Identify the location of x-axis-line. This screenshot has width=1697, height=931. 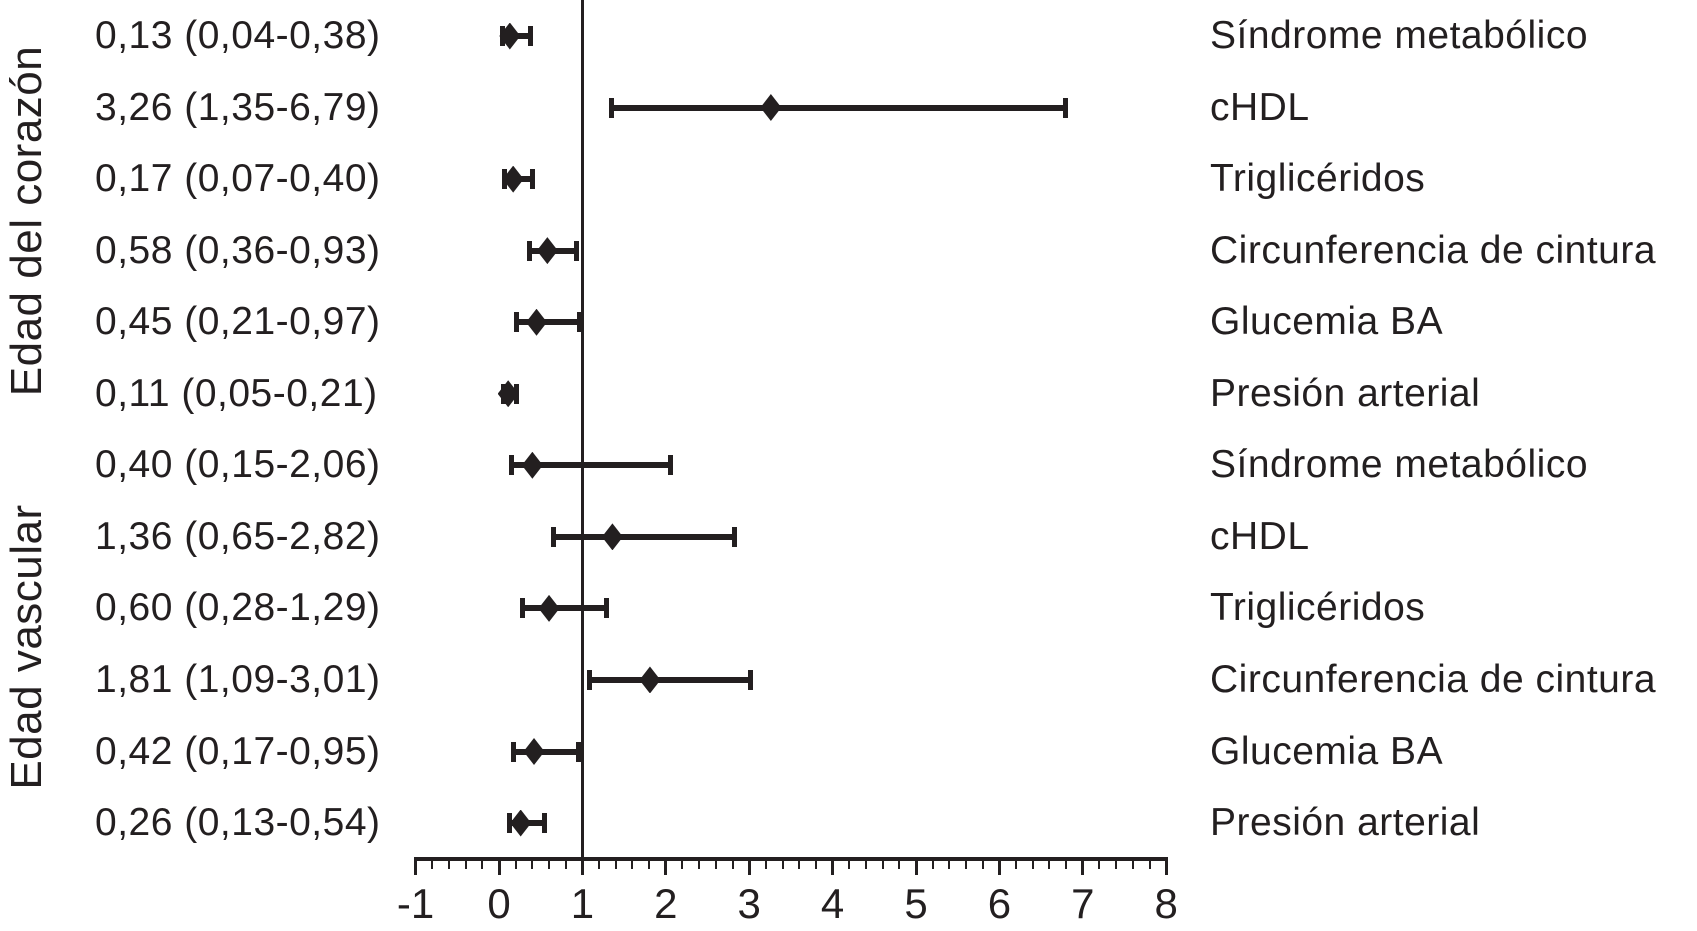
(791, 859).